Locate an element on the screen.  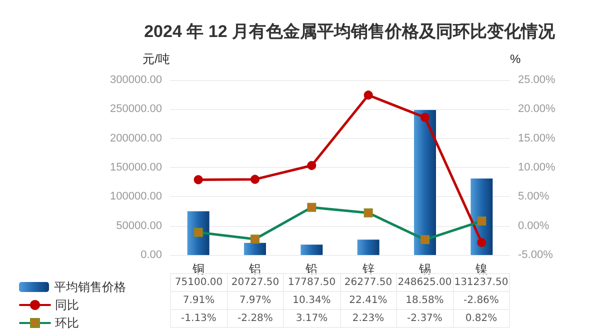
y2-tick-label: 20.00% is located at coordinates (537, 109).